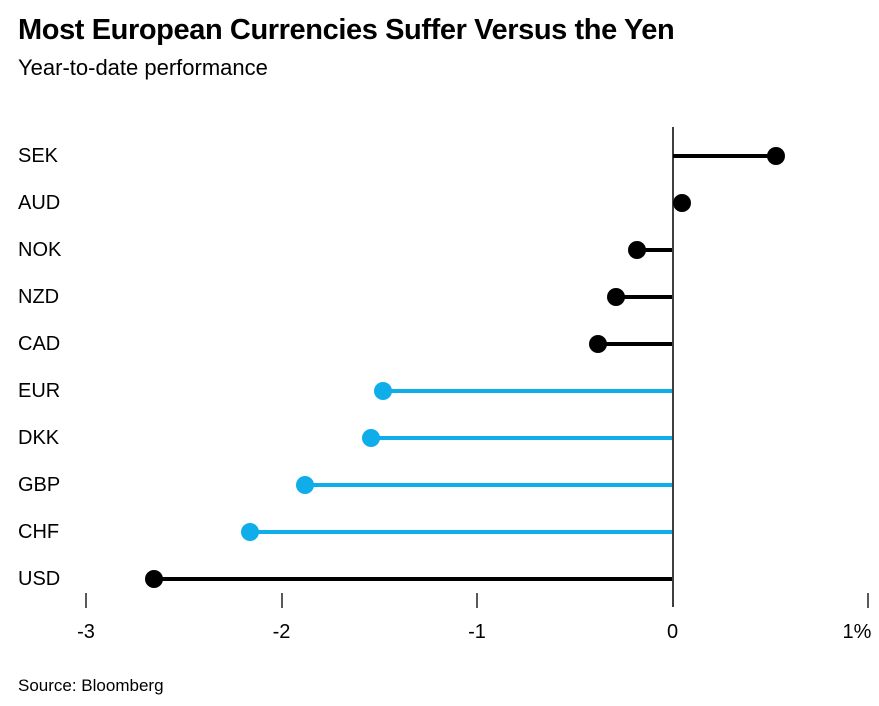  Describe the element at coordinates (39, 296) in the screenshot. I see `category-label-nzd: NZD` at that location.